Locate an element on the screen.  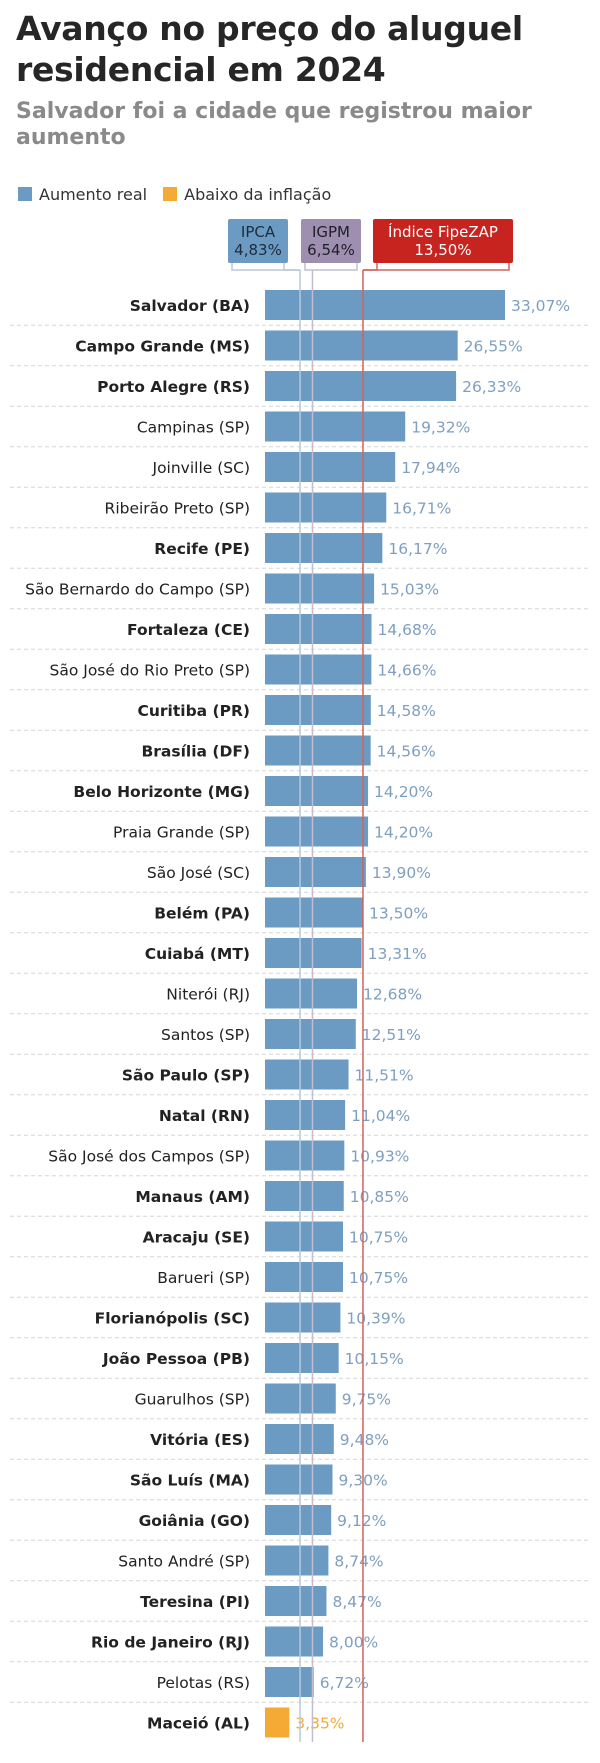
category-label: São Luís (MA) is located at coordinates (190, 1481).